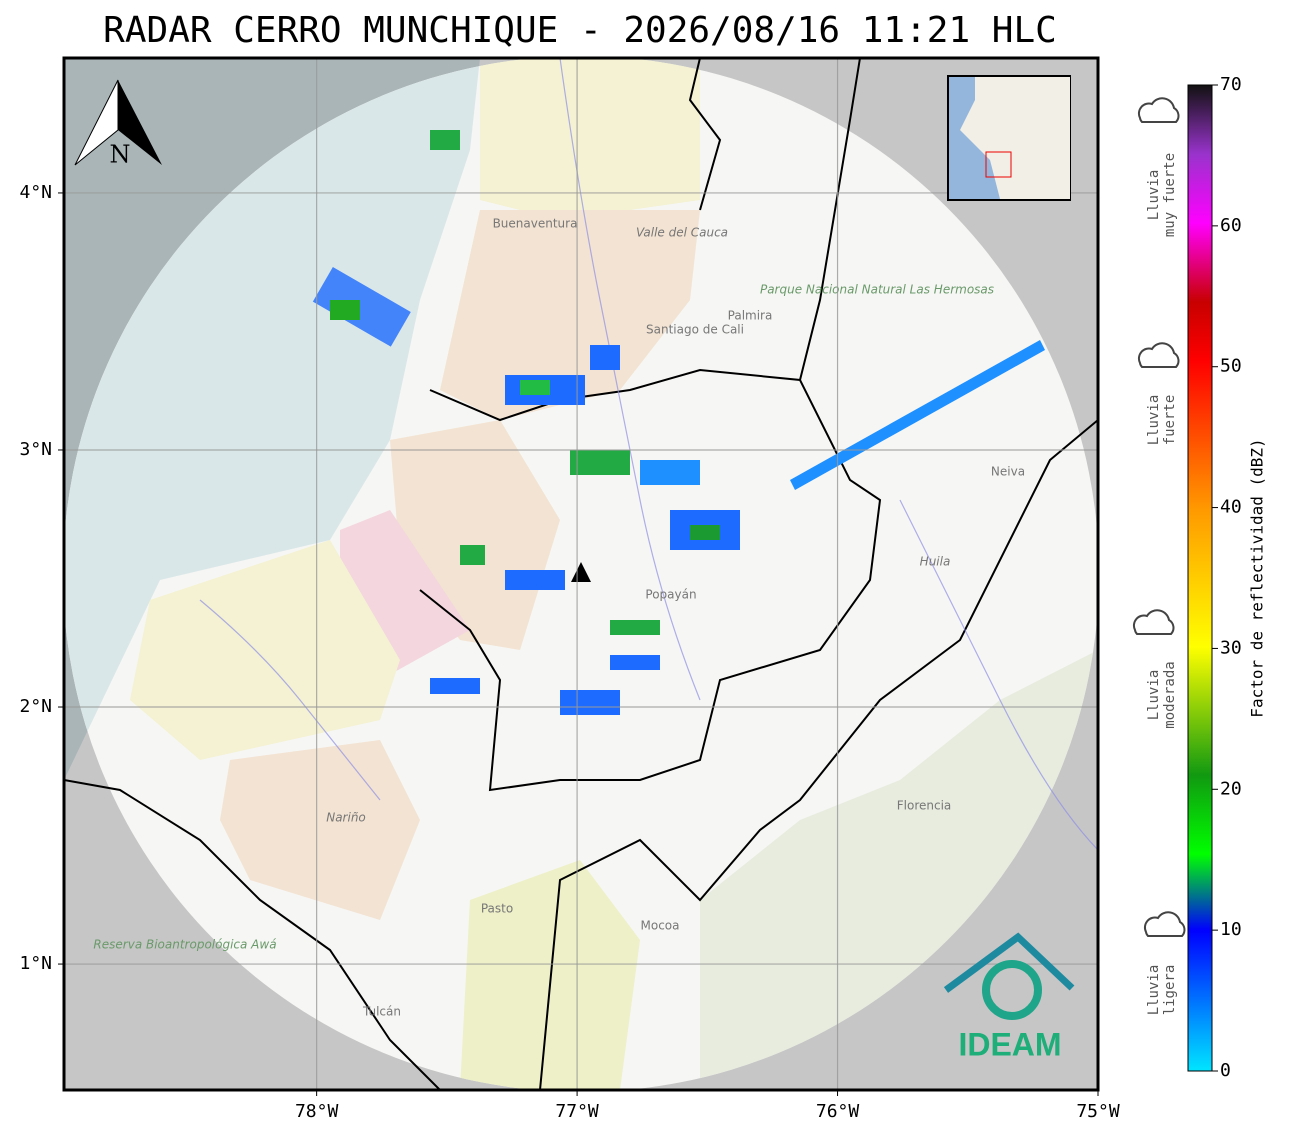 This screenshot has width=1309, height=1141. What do you see at coordinates (35, 192) in the screenshot?
I see `y-tick-label: 4°N` at bounding box center [35, 192].